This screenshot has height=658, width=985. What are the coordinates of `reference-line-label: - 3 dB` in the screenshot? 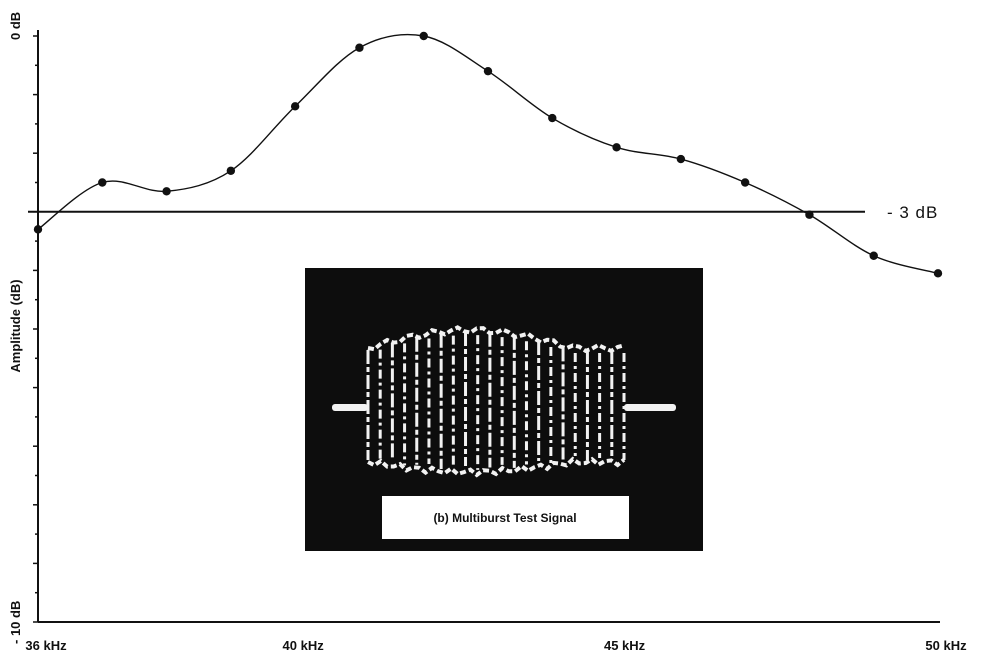 It's located at (912, 212).